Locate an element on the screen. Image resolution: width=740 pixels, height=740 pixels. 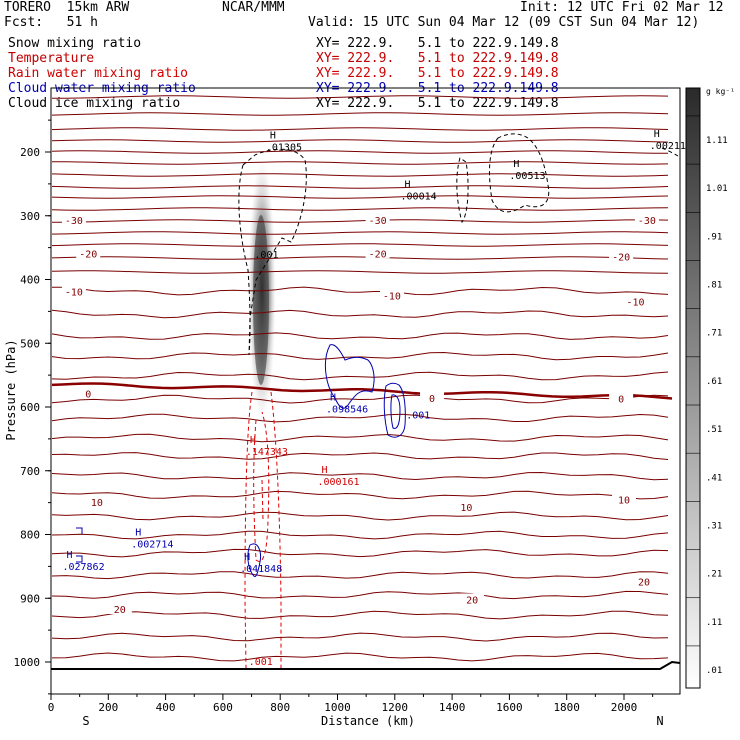
max-value: .002714 is located at coordinates (152, 545).